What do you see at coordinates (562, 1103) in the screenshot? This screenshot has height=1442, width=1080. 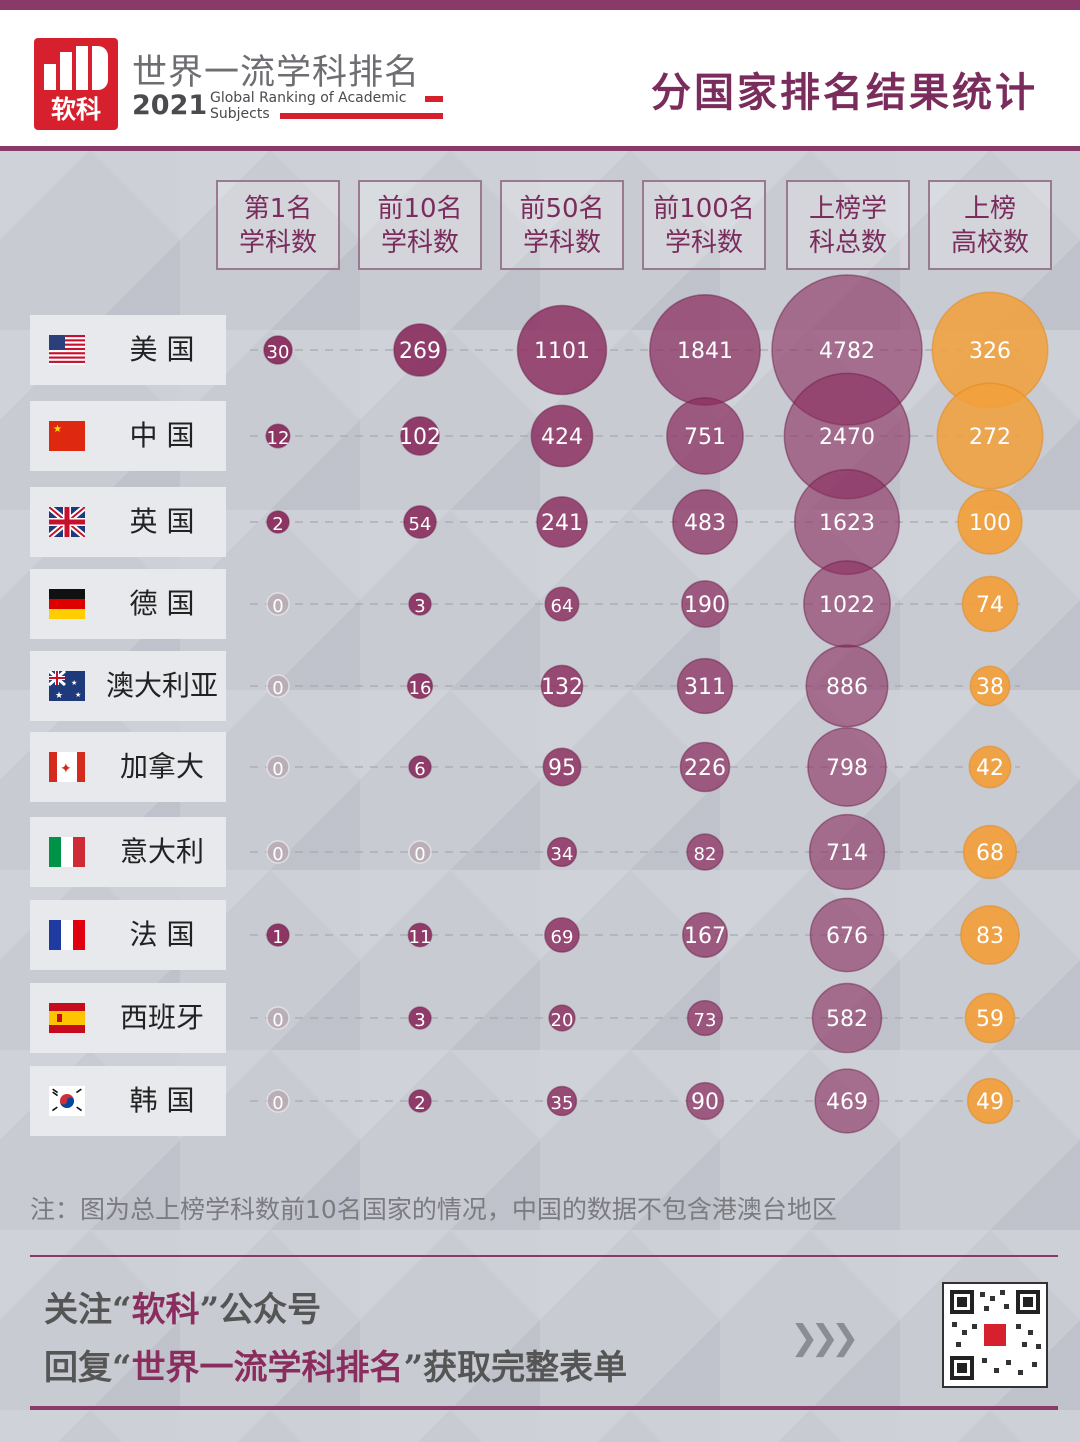 I see `bubble-value-label: 35` at bounding box center [562, 1103].